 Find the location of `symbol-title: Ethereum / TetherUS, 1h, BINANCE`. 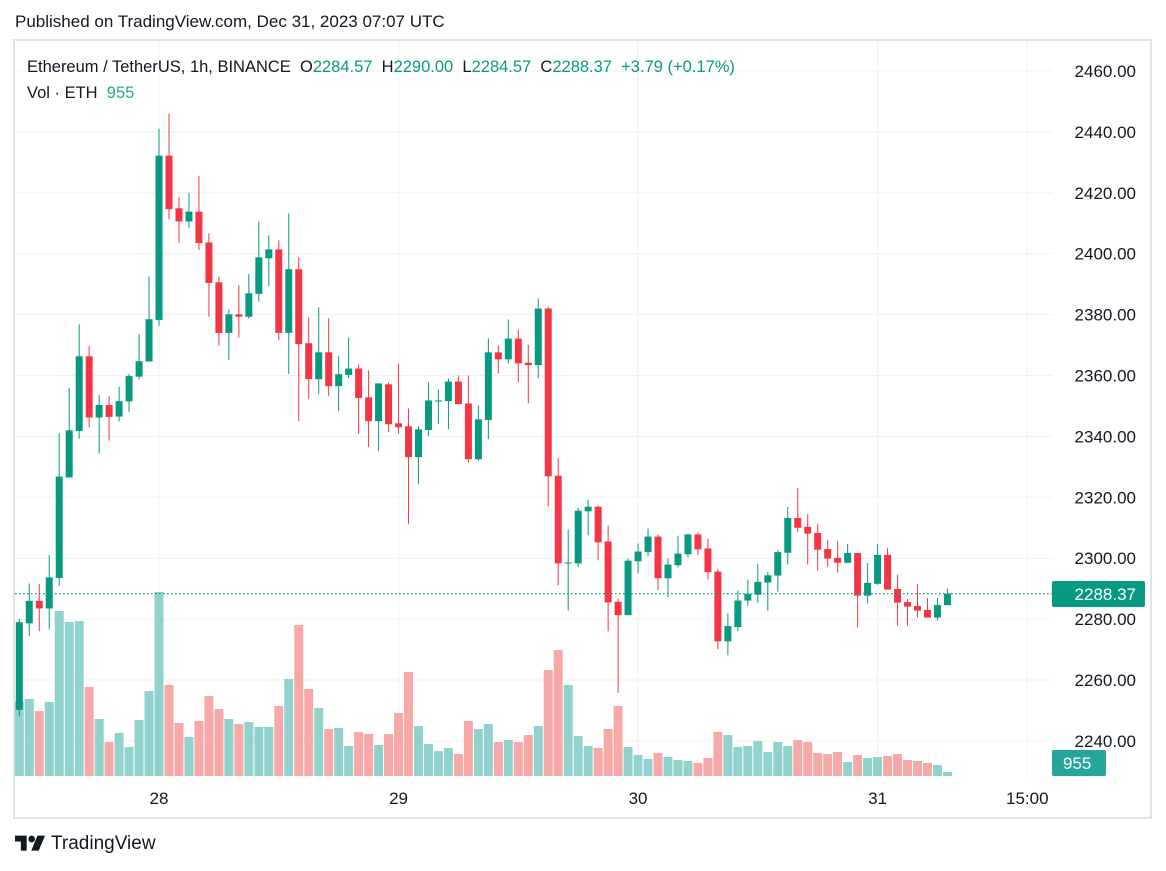

symbol-title: Ethereum / TetherUS, 1h, BINANCE is located at coordinates (159, 67).